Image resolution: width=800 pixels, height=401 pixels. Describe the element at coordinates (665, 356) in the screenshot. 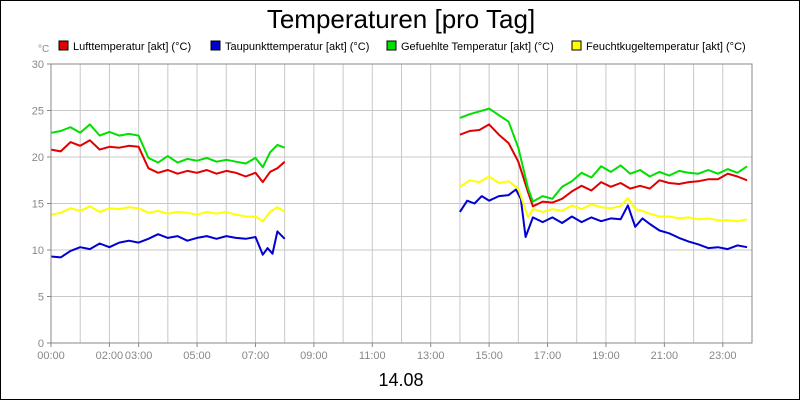

I see `x-tick-label: 21:00` at that location.